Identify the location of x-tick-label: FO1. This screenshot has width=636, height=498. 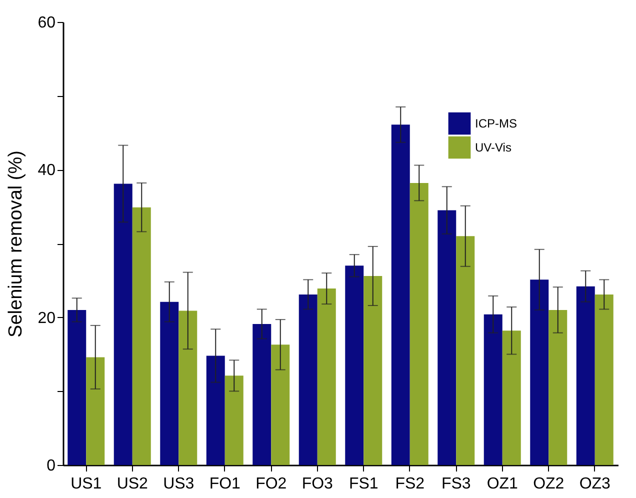
(225, 484).